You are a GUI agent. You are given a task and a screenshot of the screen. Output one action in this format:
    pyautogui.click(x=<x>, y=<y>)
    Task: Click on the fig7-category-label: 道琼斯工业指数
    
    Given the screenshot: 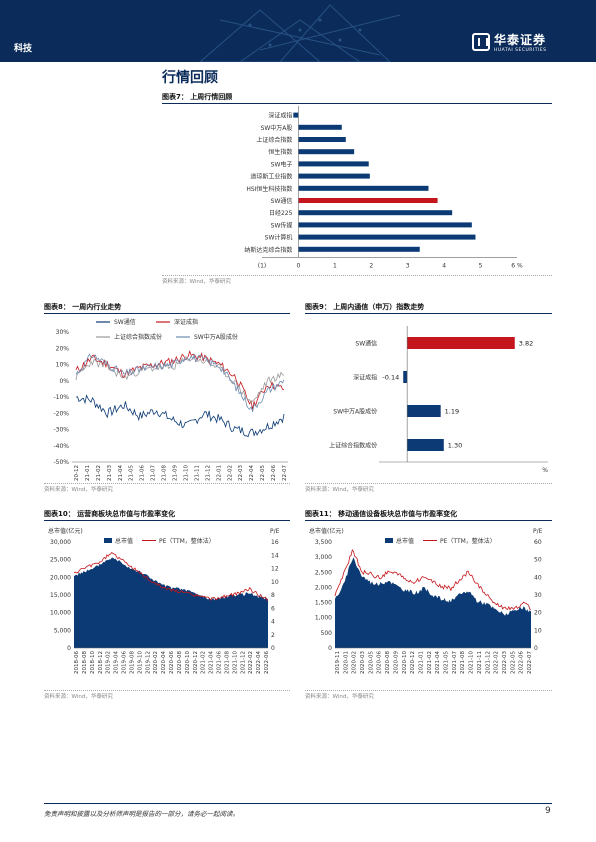 What is the action you would take?
    pyautogui.click(x=271, y=177)
    